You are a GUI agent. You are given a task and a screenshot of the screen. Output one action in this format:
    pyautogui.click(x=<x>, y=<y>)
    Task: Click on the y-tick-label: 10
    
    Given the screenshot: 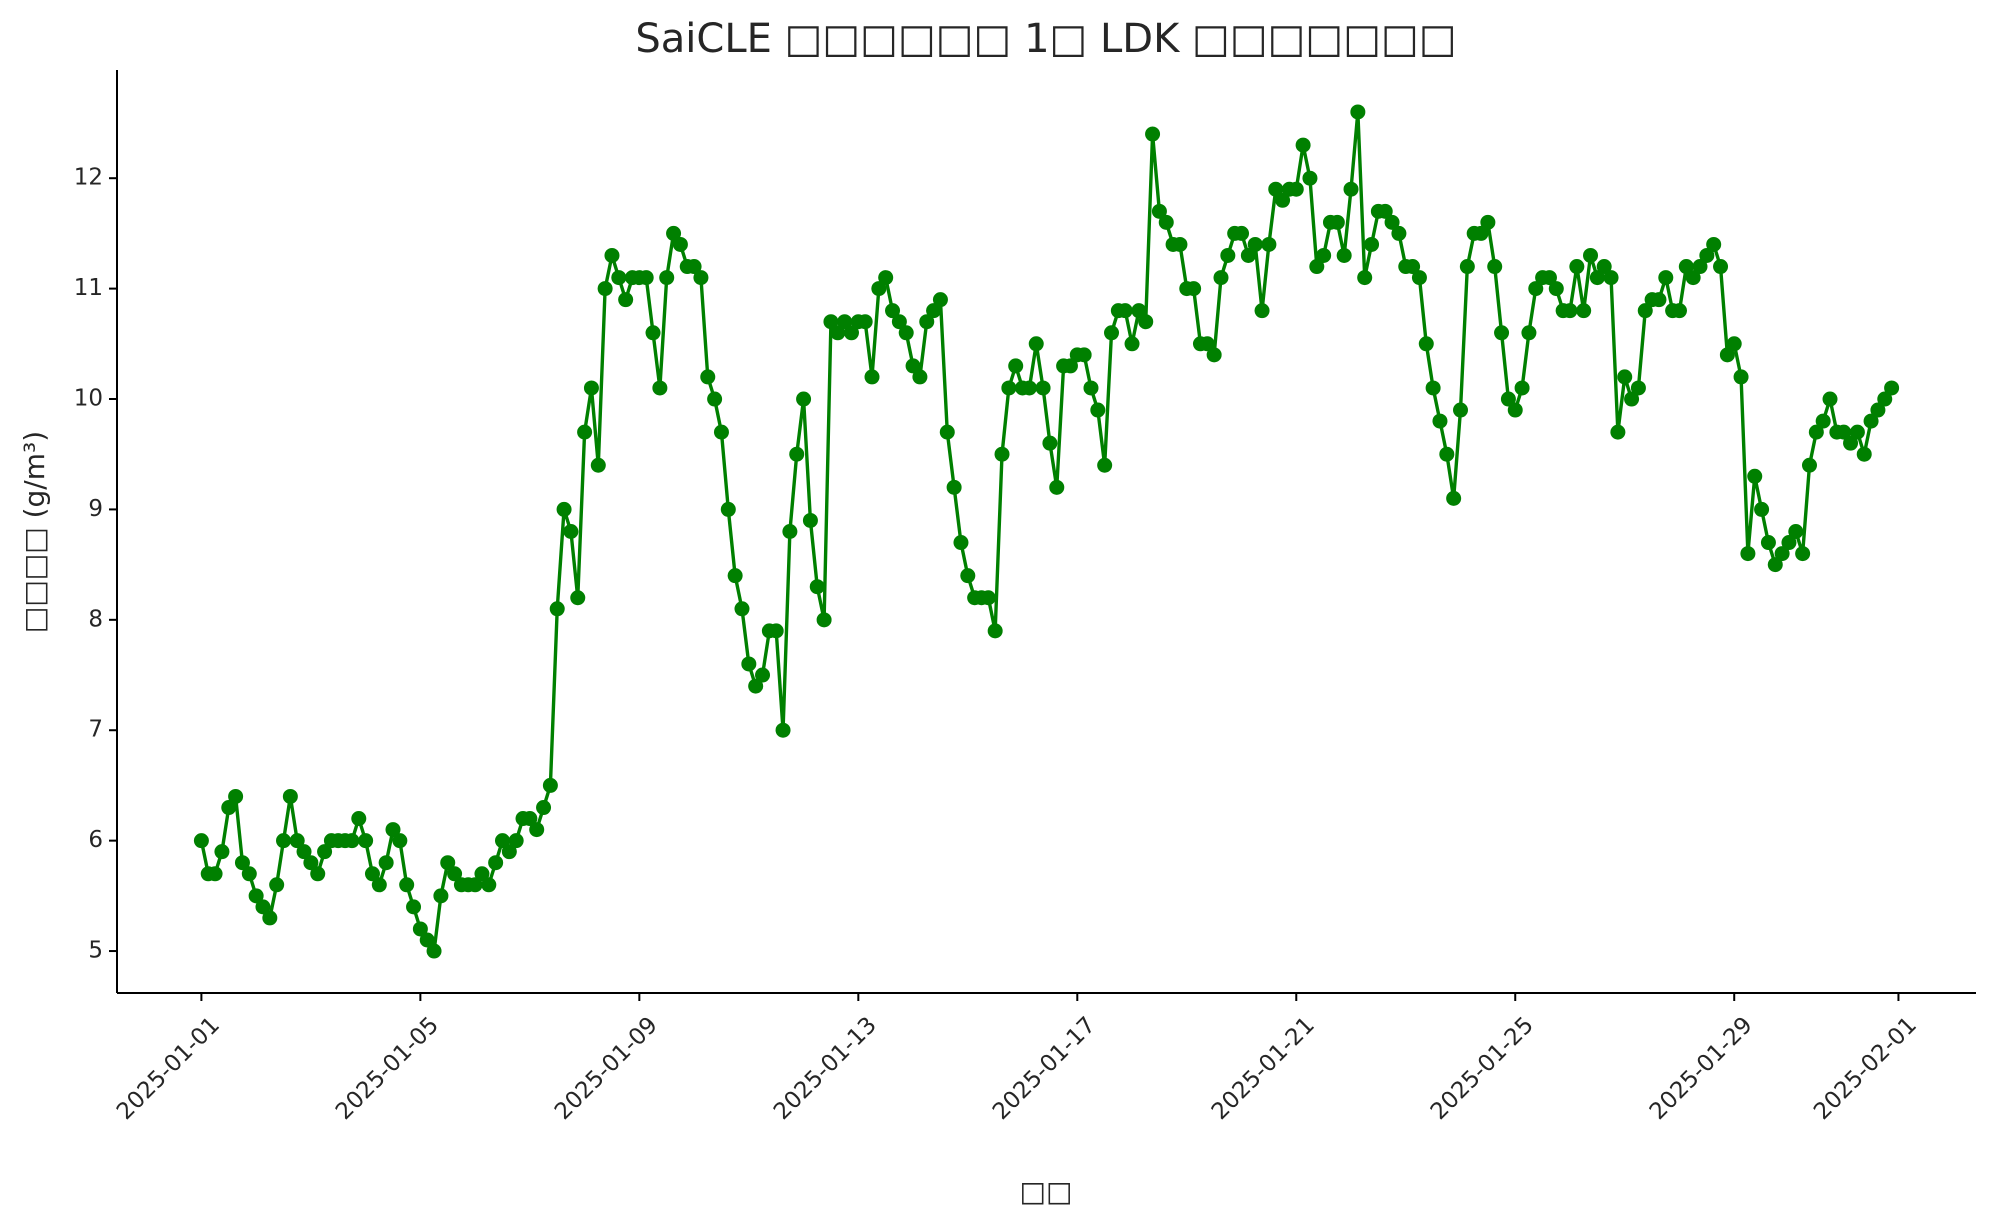 What is the action you would take?
    pyautogui.click(x=88, y=399)
    